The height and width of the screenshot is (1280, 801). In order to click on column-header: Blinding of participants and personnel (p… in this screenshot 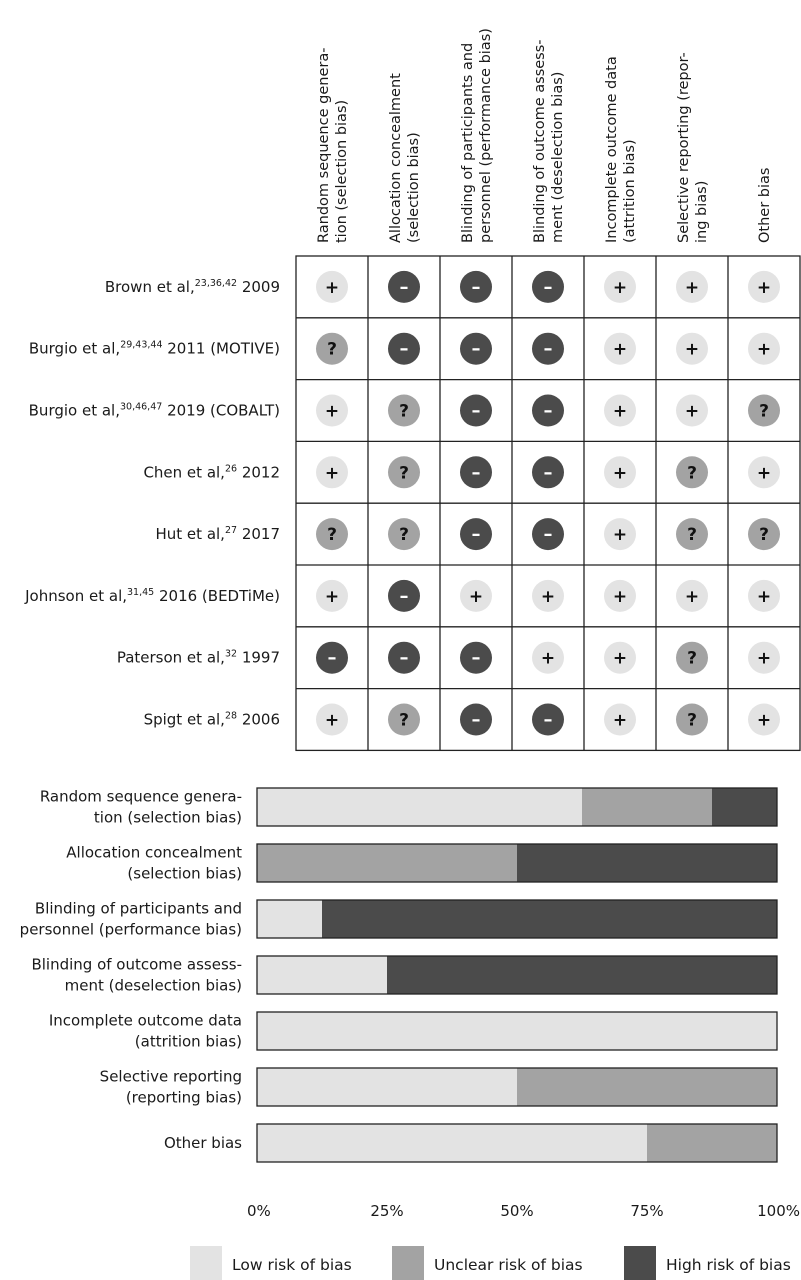, I will do `click(477, 135)`.